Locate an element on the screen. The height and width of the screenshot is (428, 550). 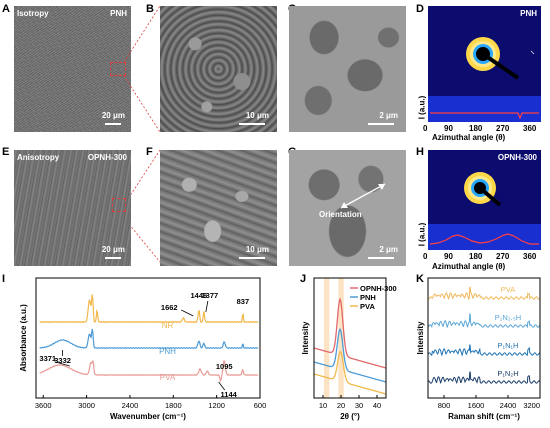
series-label: PNH is located at coordinates (167, 351).